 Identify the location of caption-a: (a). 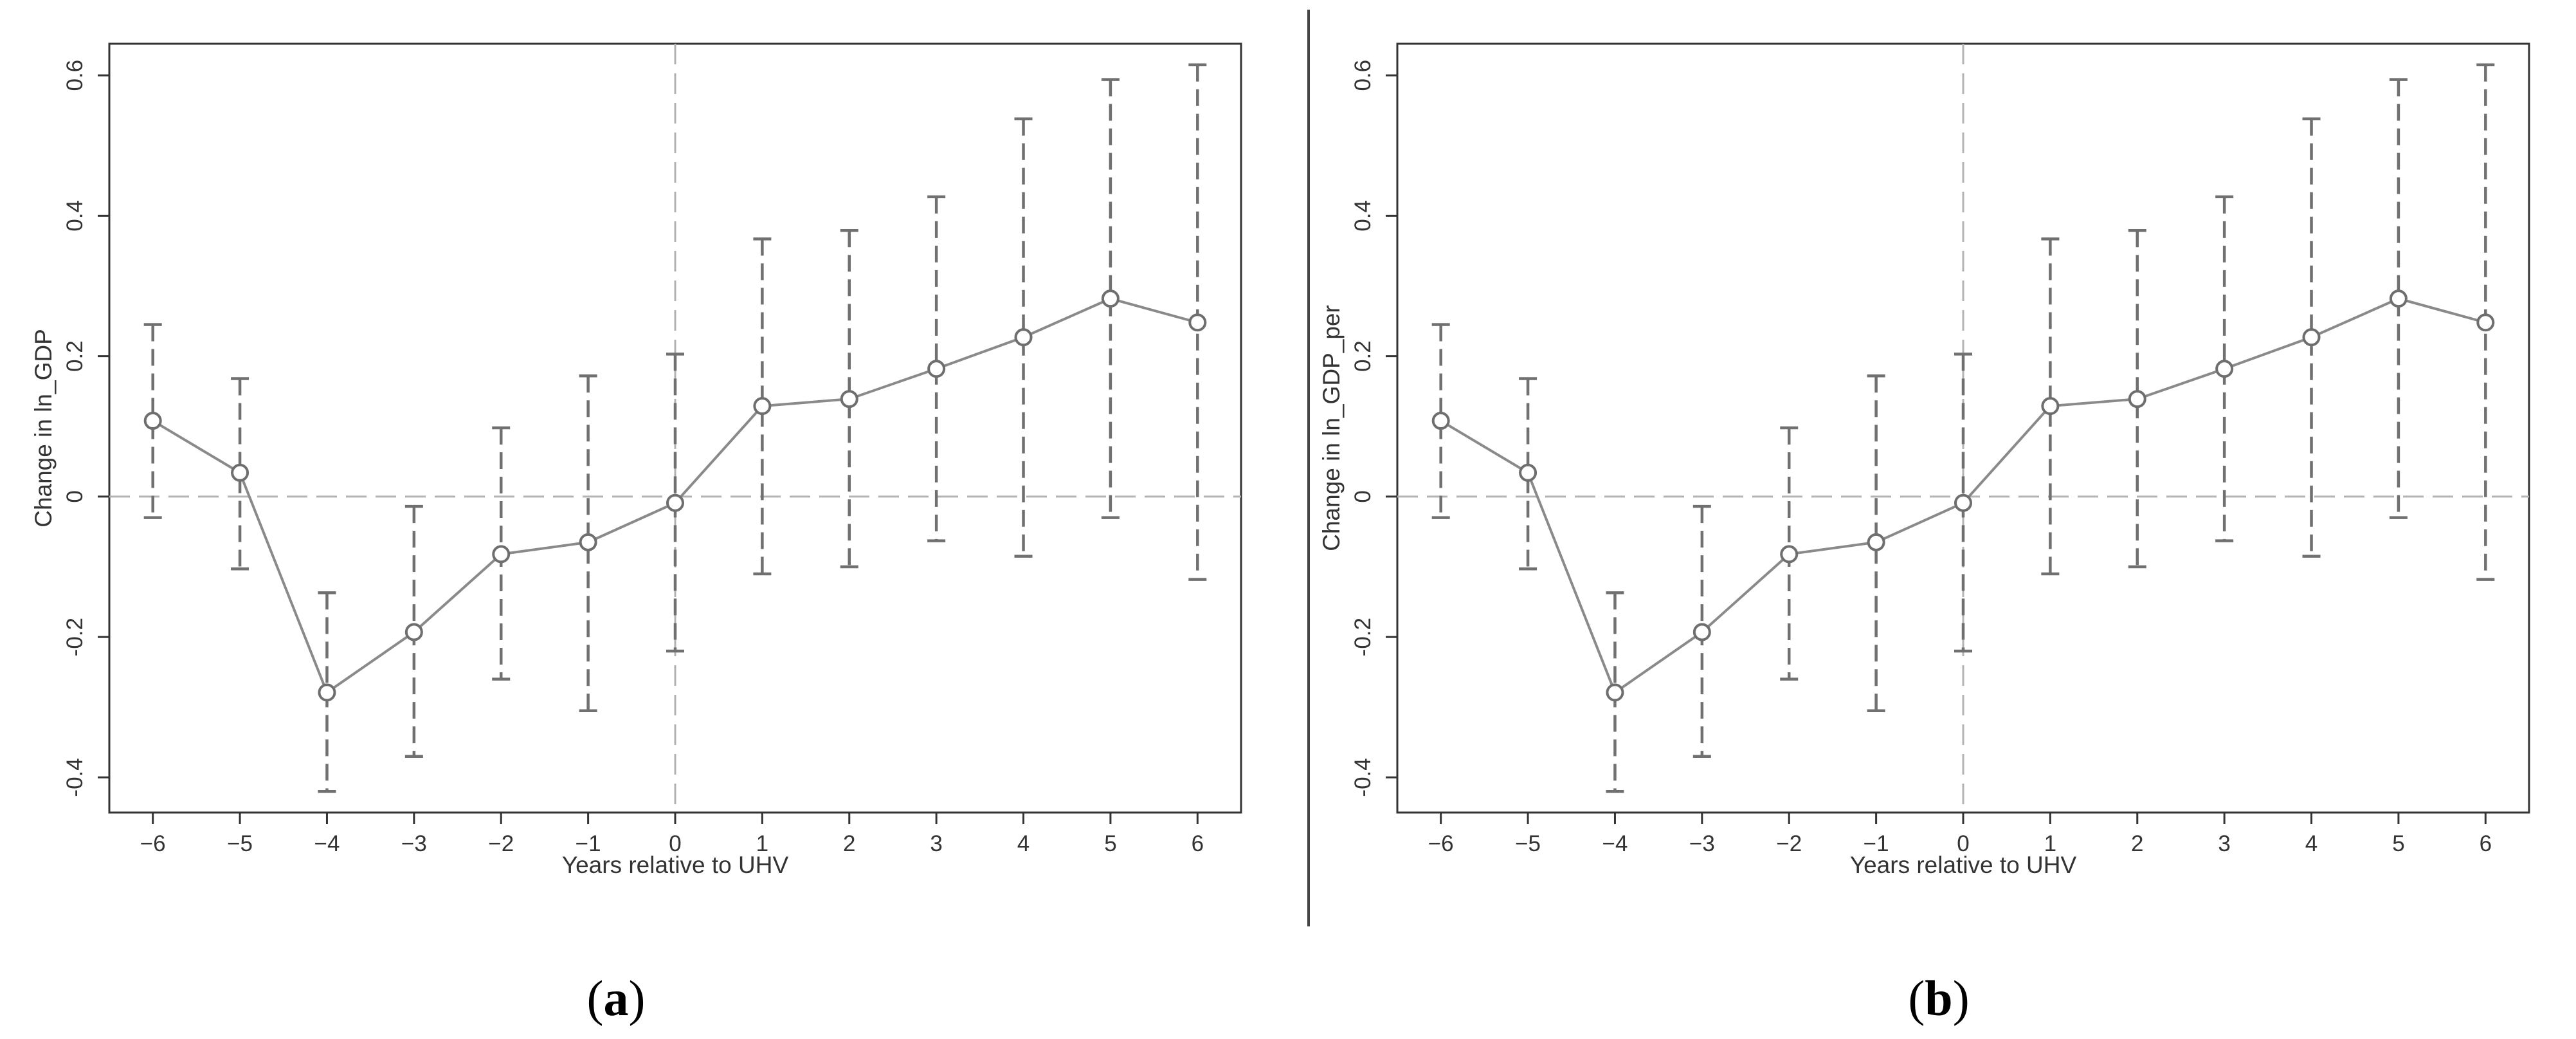
(616, 998).